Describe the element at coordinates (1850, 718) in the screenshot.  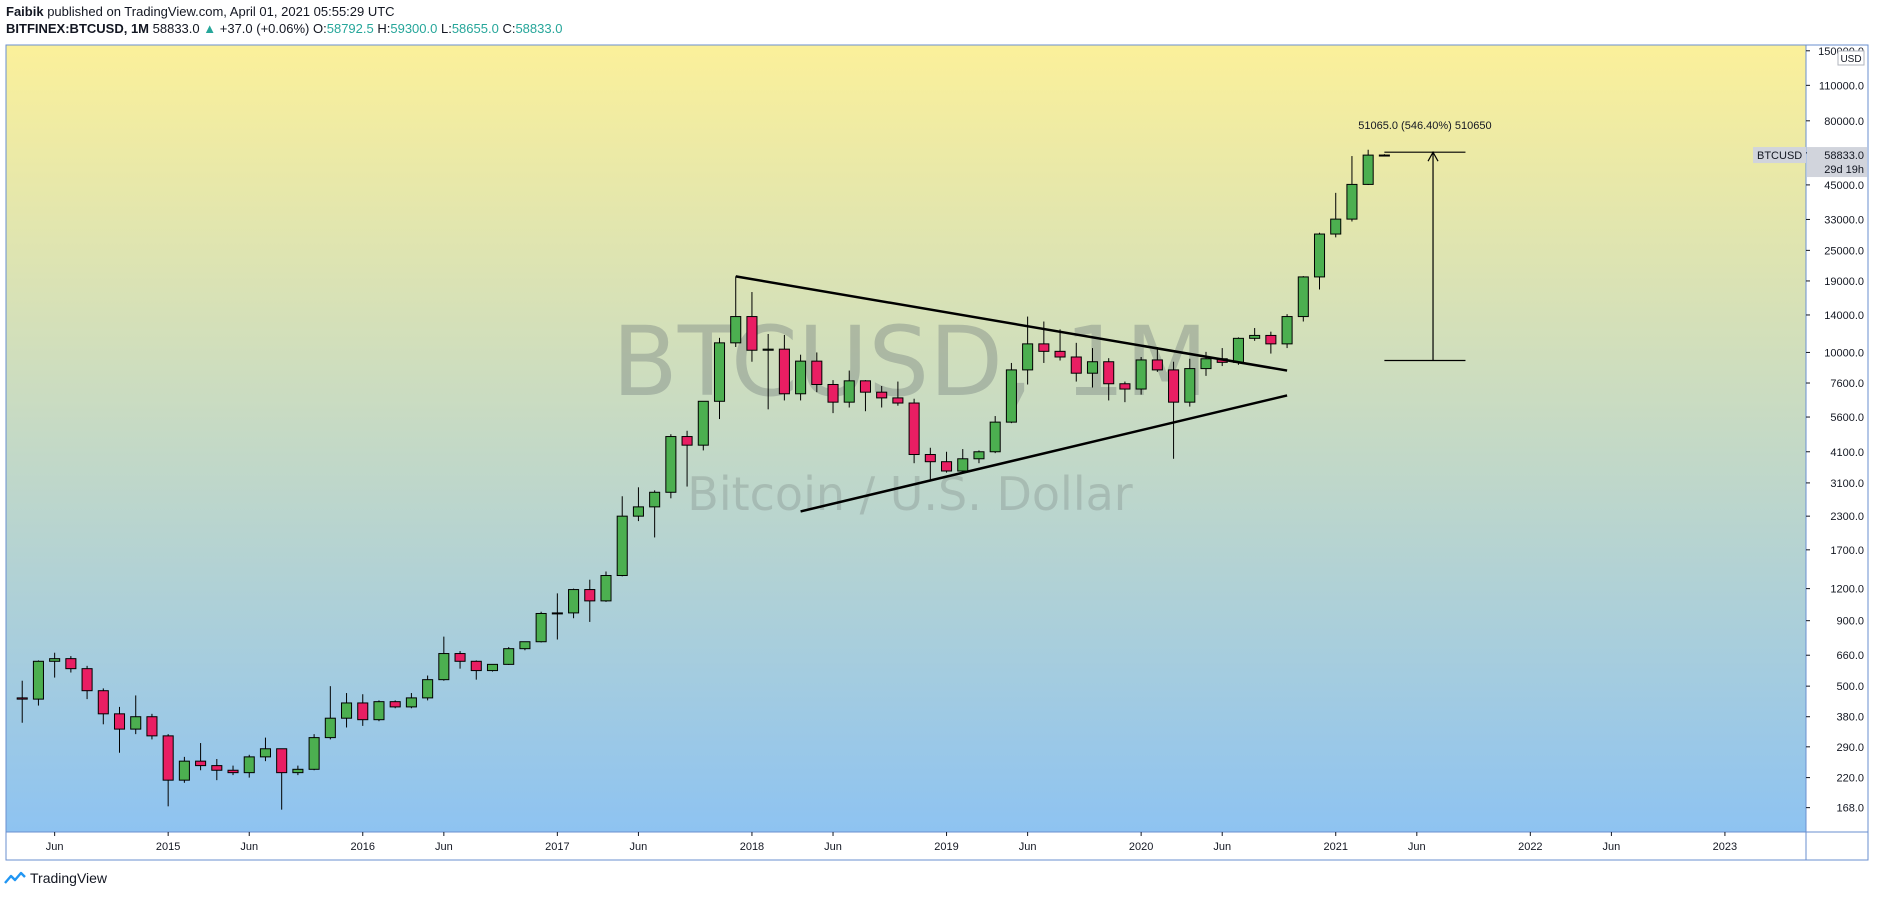
I see `price-tick-label: 380.0` at that location.